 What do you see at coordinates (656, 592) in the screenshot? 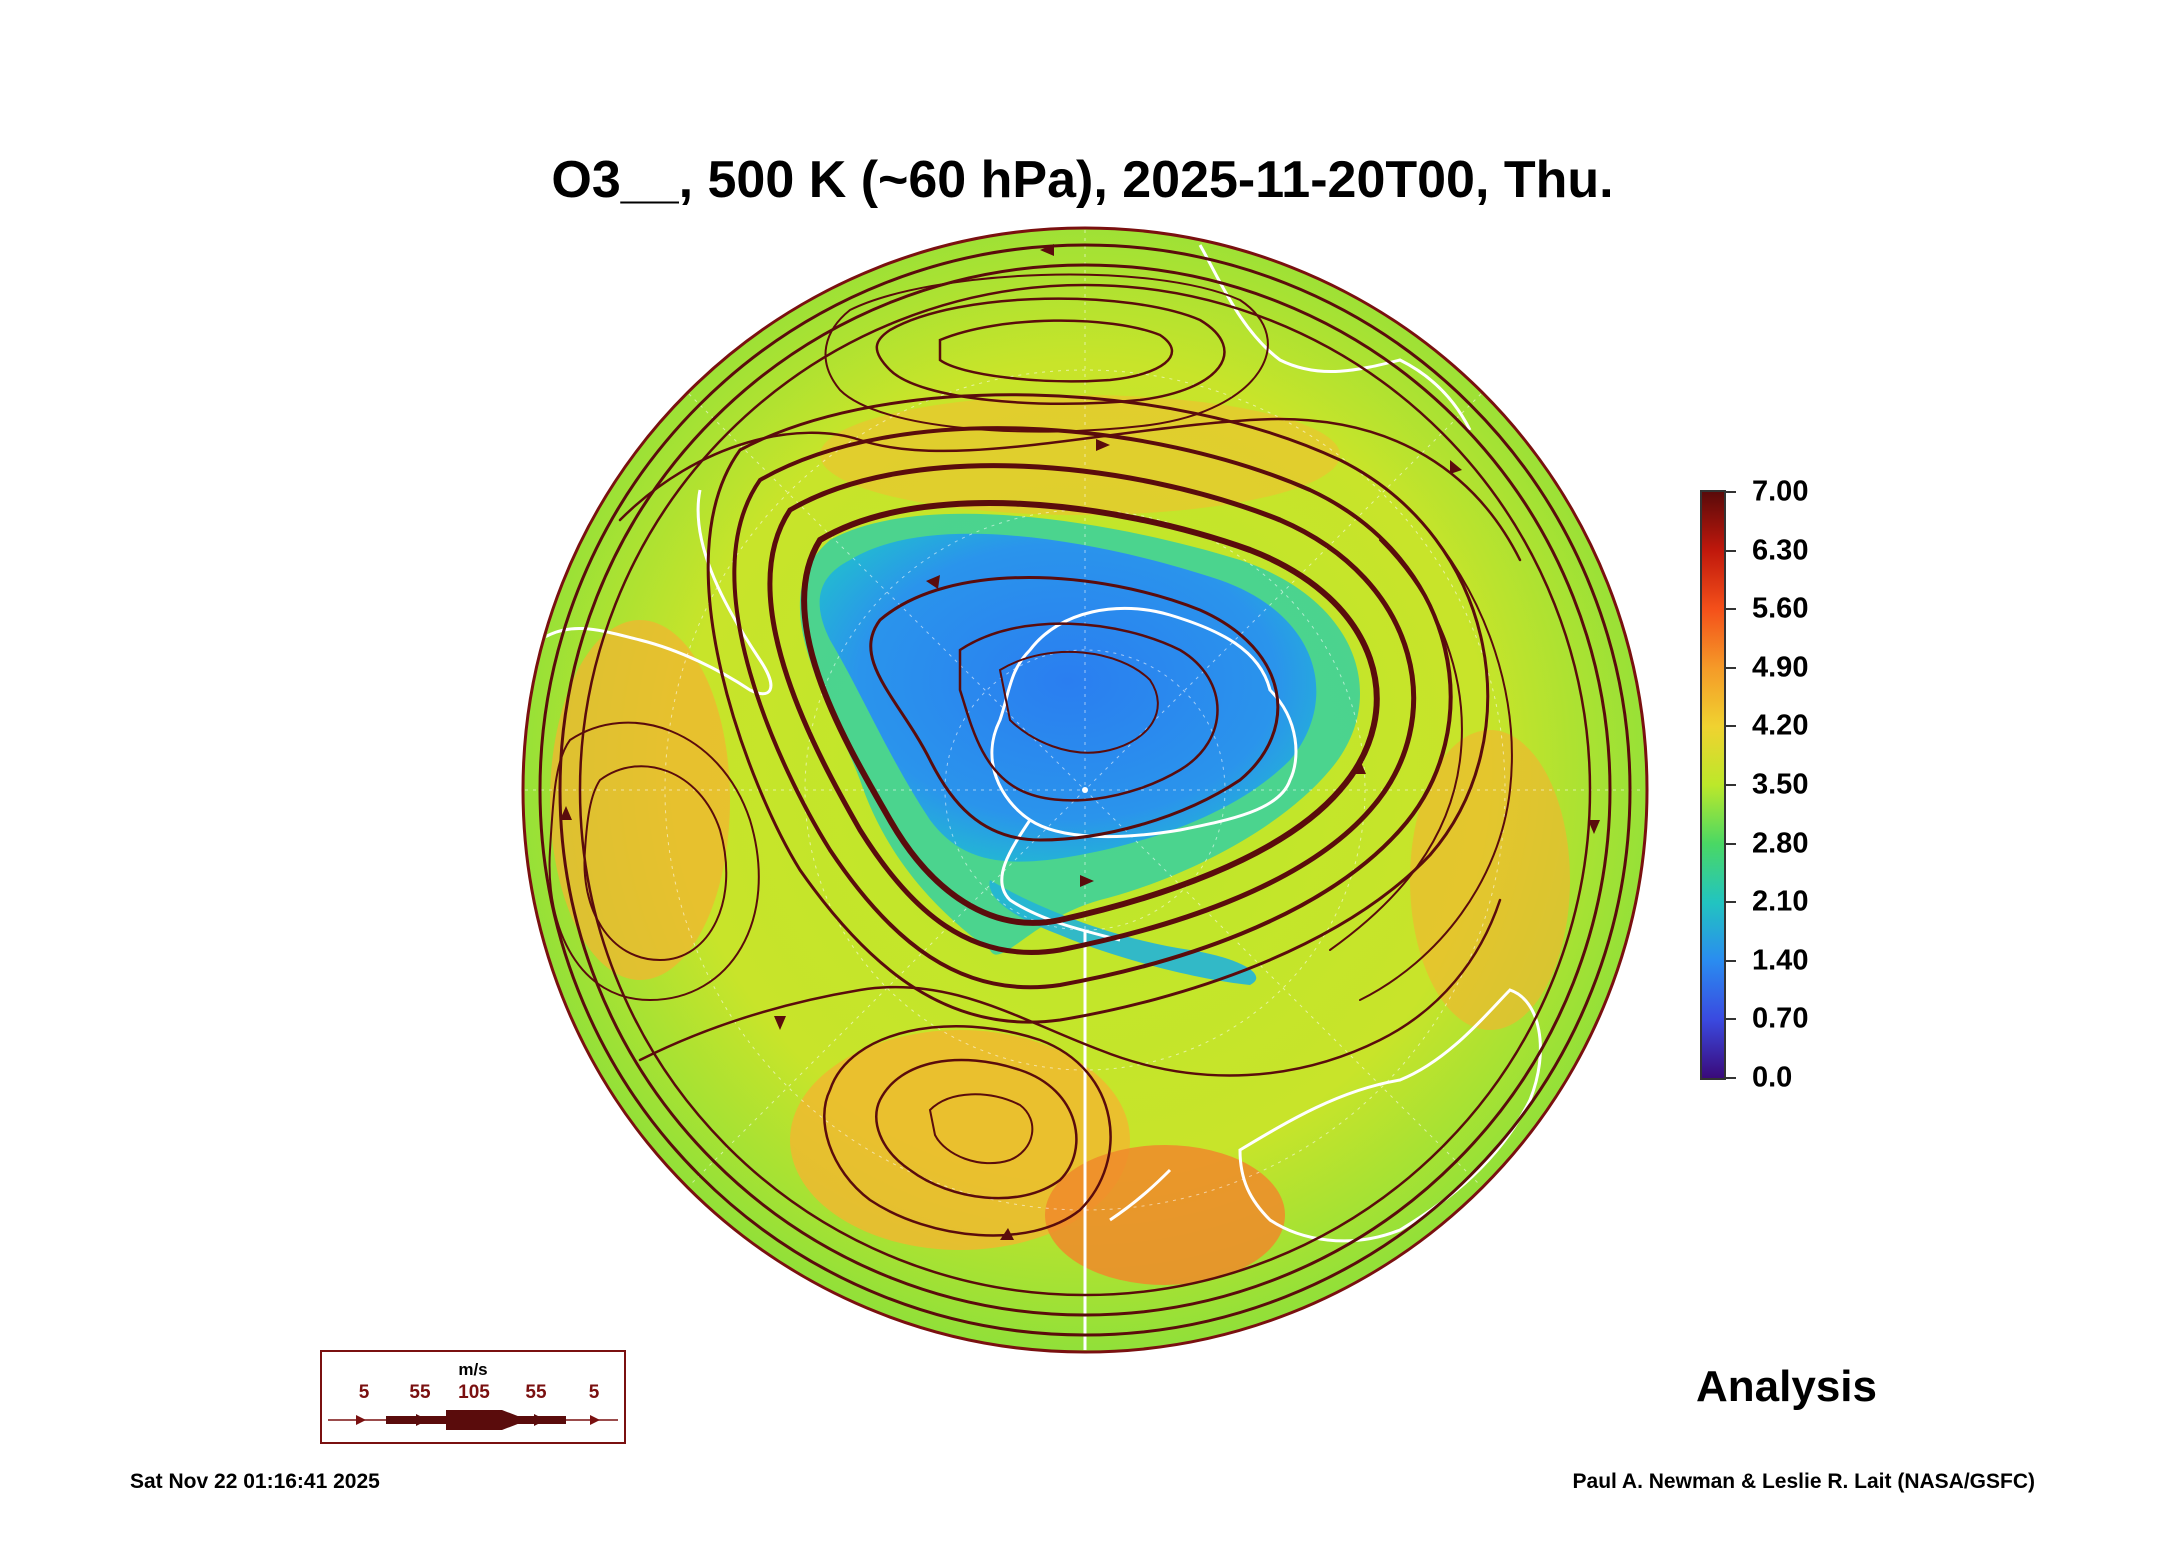
I see `south-america-coast` at bounding box center [656, 592].